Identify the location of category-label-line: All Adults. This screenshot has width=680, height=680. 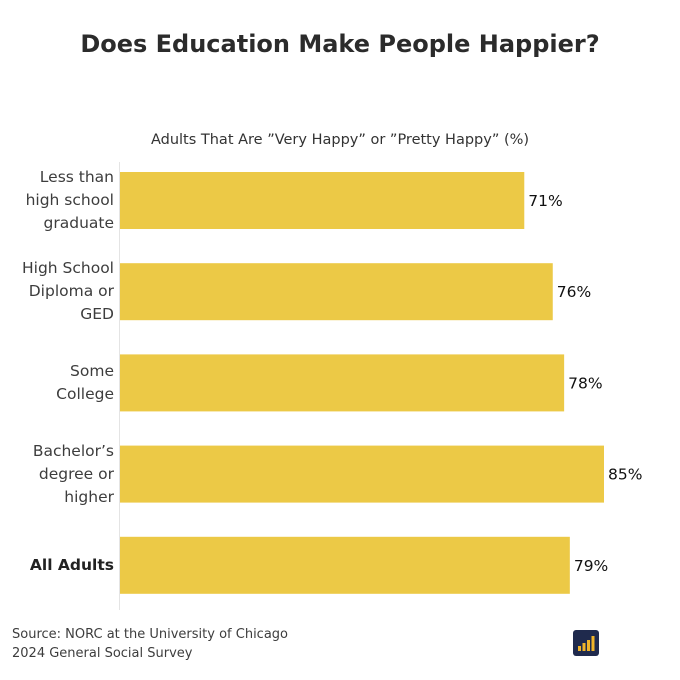
(71, 564).